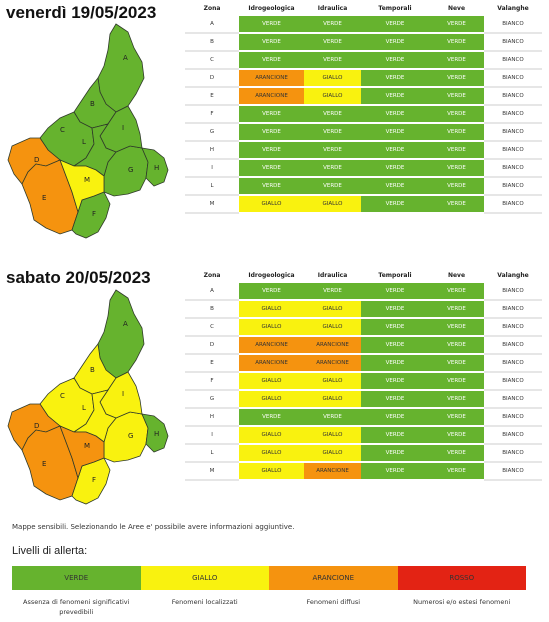 The image size is (549, 622). I want to click on table-row: L GIALLO GIALLO VERDE VERDE BIANCO, so click(363, 453).